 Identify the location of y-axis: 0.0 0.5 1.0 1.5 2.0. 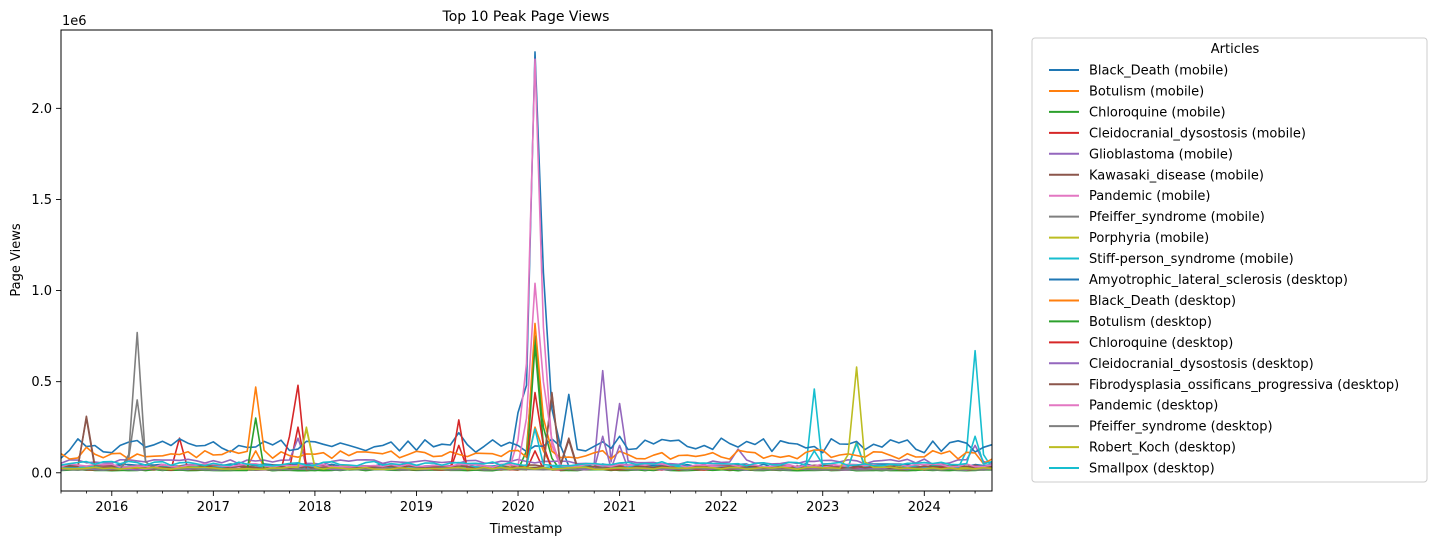
(46, 291).